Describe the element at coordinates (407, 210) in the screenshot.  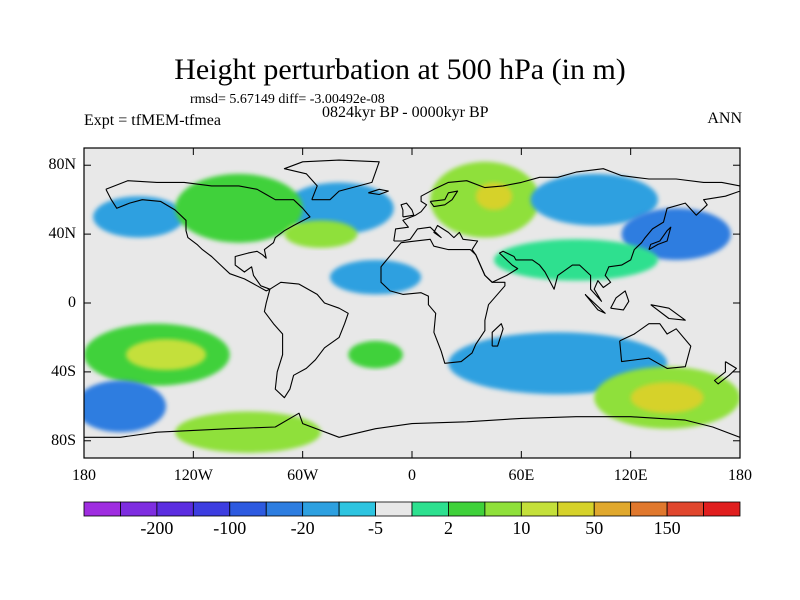
I see `coastline-uk` at that location.